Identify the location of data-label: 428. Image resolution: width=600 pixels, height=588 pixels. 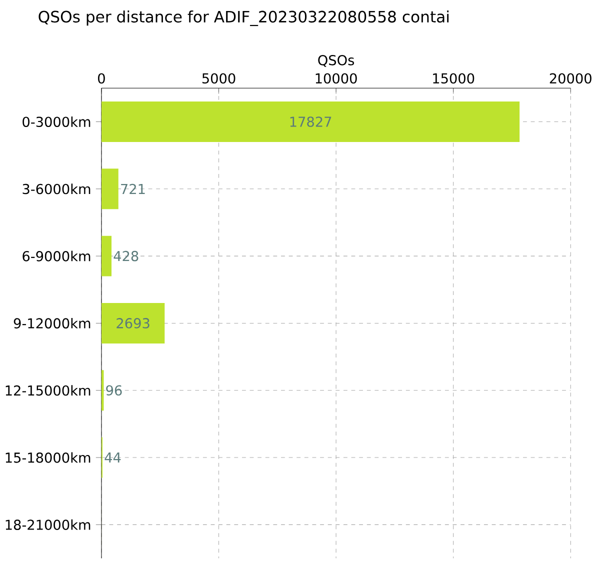
(126, 256).